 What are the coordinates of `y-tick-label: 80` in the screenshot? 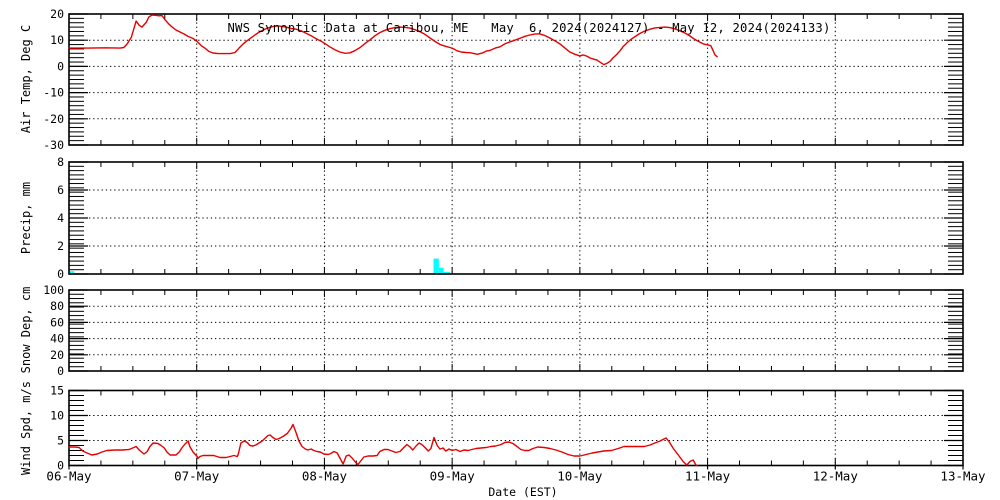 It's located at (57, 306).